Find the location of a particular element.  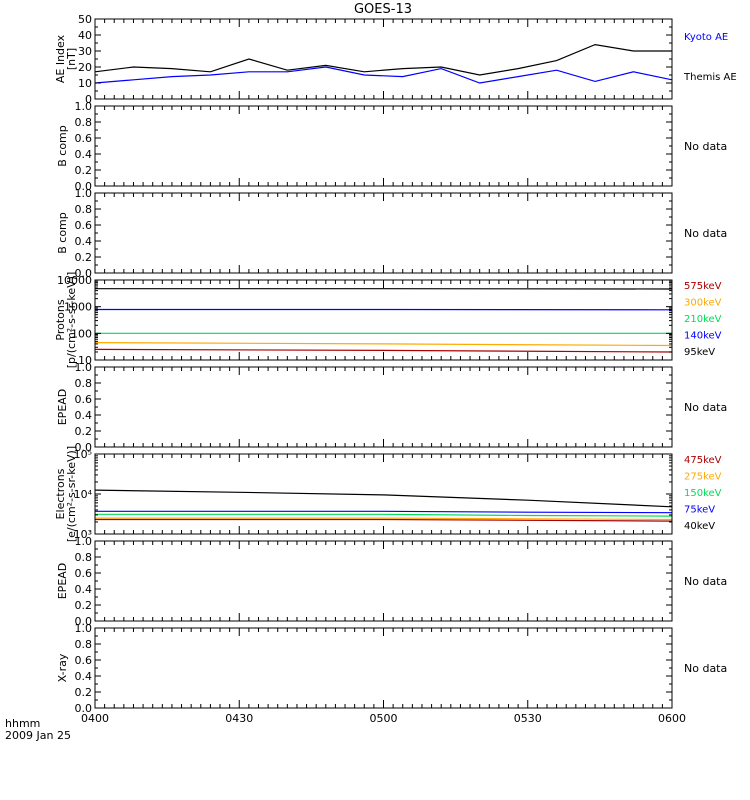

series-line-themis-ae is located at coordinates (383, 59).